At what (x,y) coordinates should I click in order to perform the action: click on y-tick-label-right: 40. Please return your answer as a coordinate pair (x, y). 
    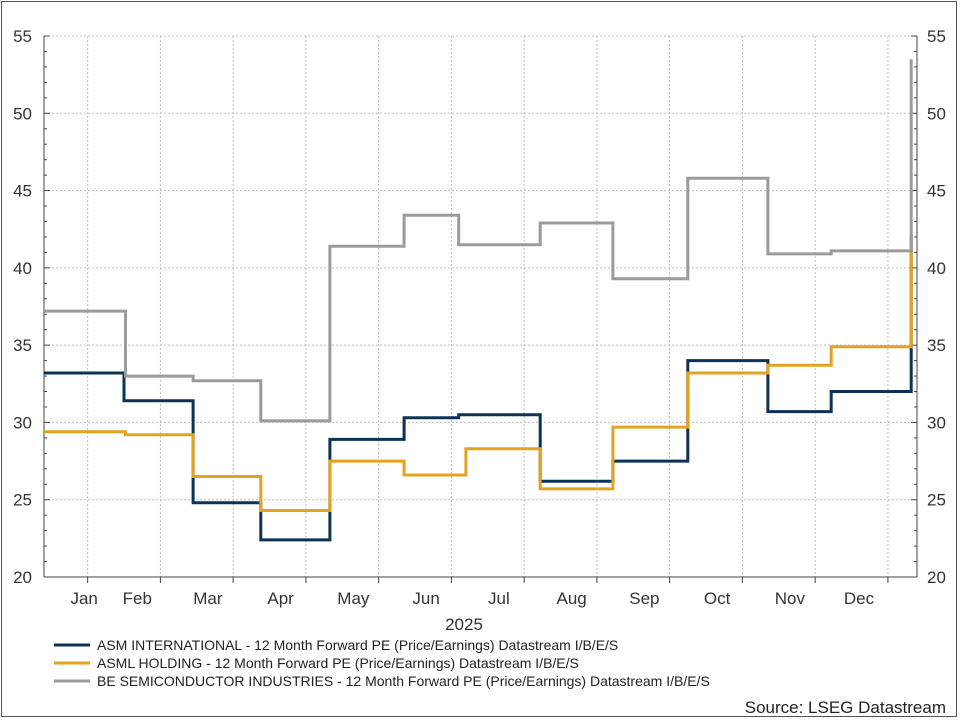
    Looking at the image, I should click on (936, 268).